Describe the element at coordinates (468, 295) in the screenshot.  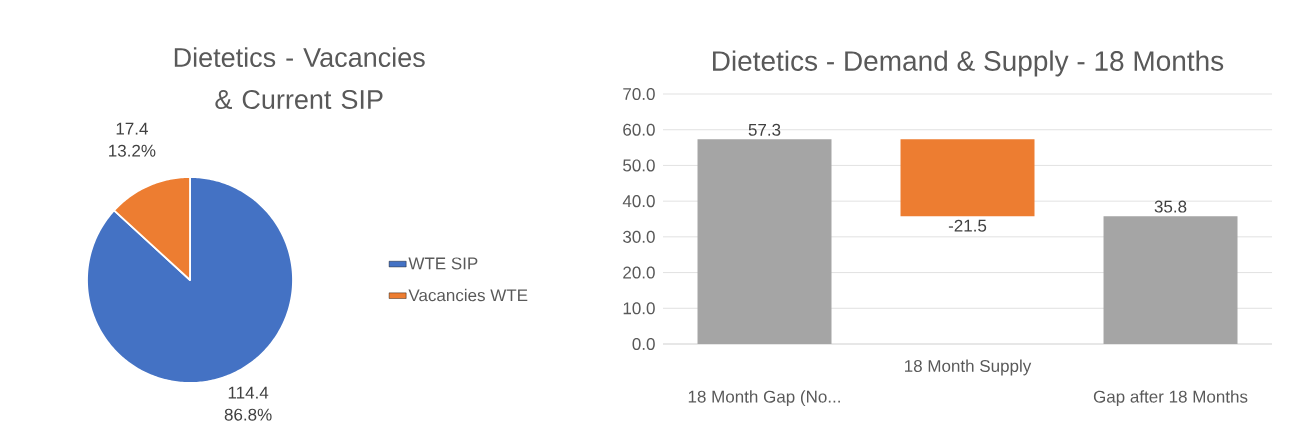
I see `legend-label: Vacancies WTE` at that location.